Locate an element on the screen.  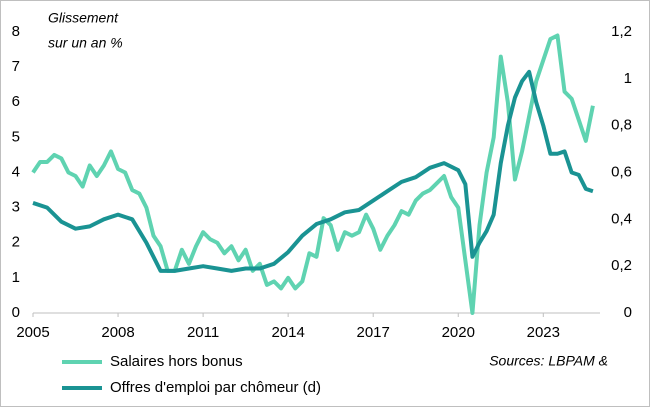
legend-label: Offres d'emploi par chômeur (d) is located at coordinates (215, 387).